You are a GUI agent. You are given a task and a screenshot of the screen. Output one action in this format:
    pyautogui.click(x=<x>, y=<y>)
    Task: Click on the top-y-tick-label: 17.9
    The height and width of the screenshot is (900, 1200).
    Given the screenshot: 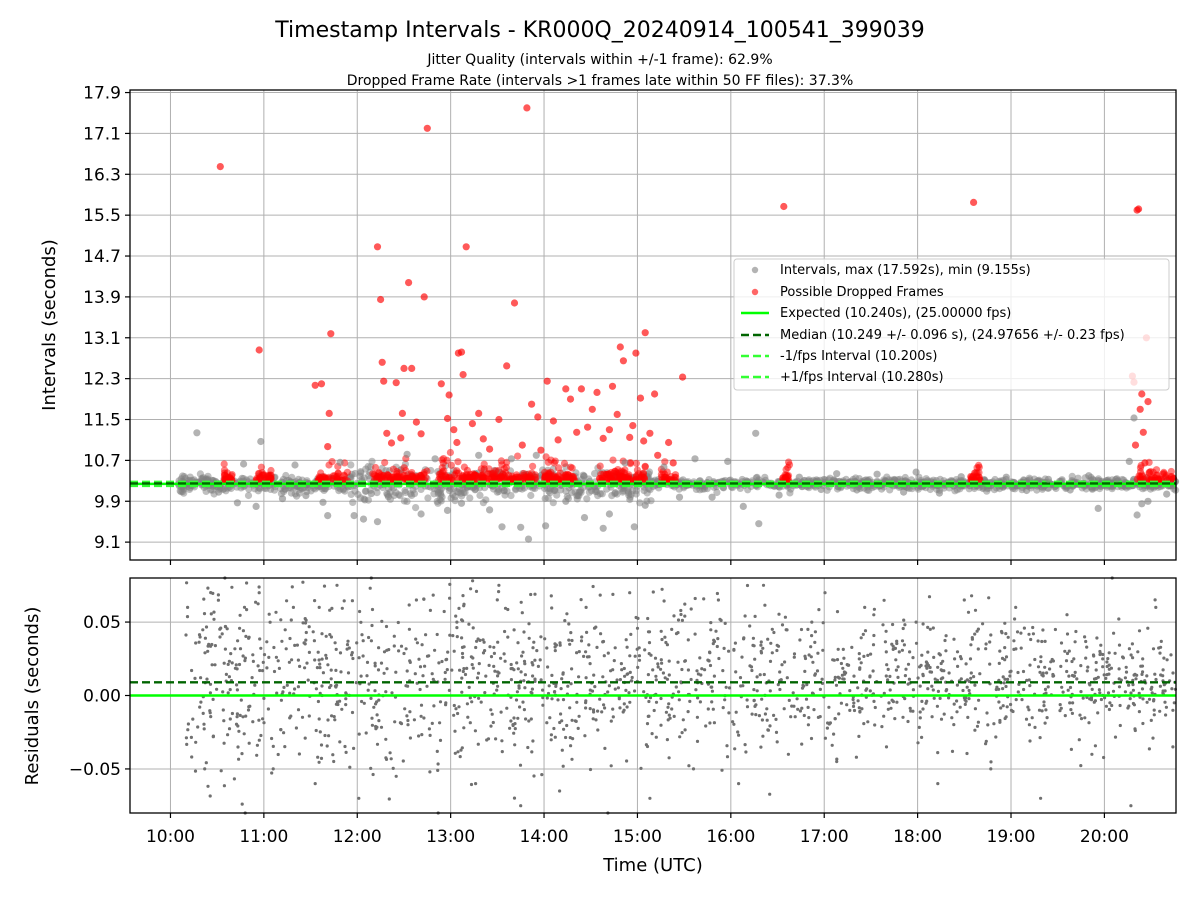 What is the action you would take?
    pyautogui.click(x=102, y=94)
    